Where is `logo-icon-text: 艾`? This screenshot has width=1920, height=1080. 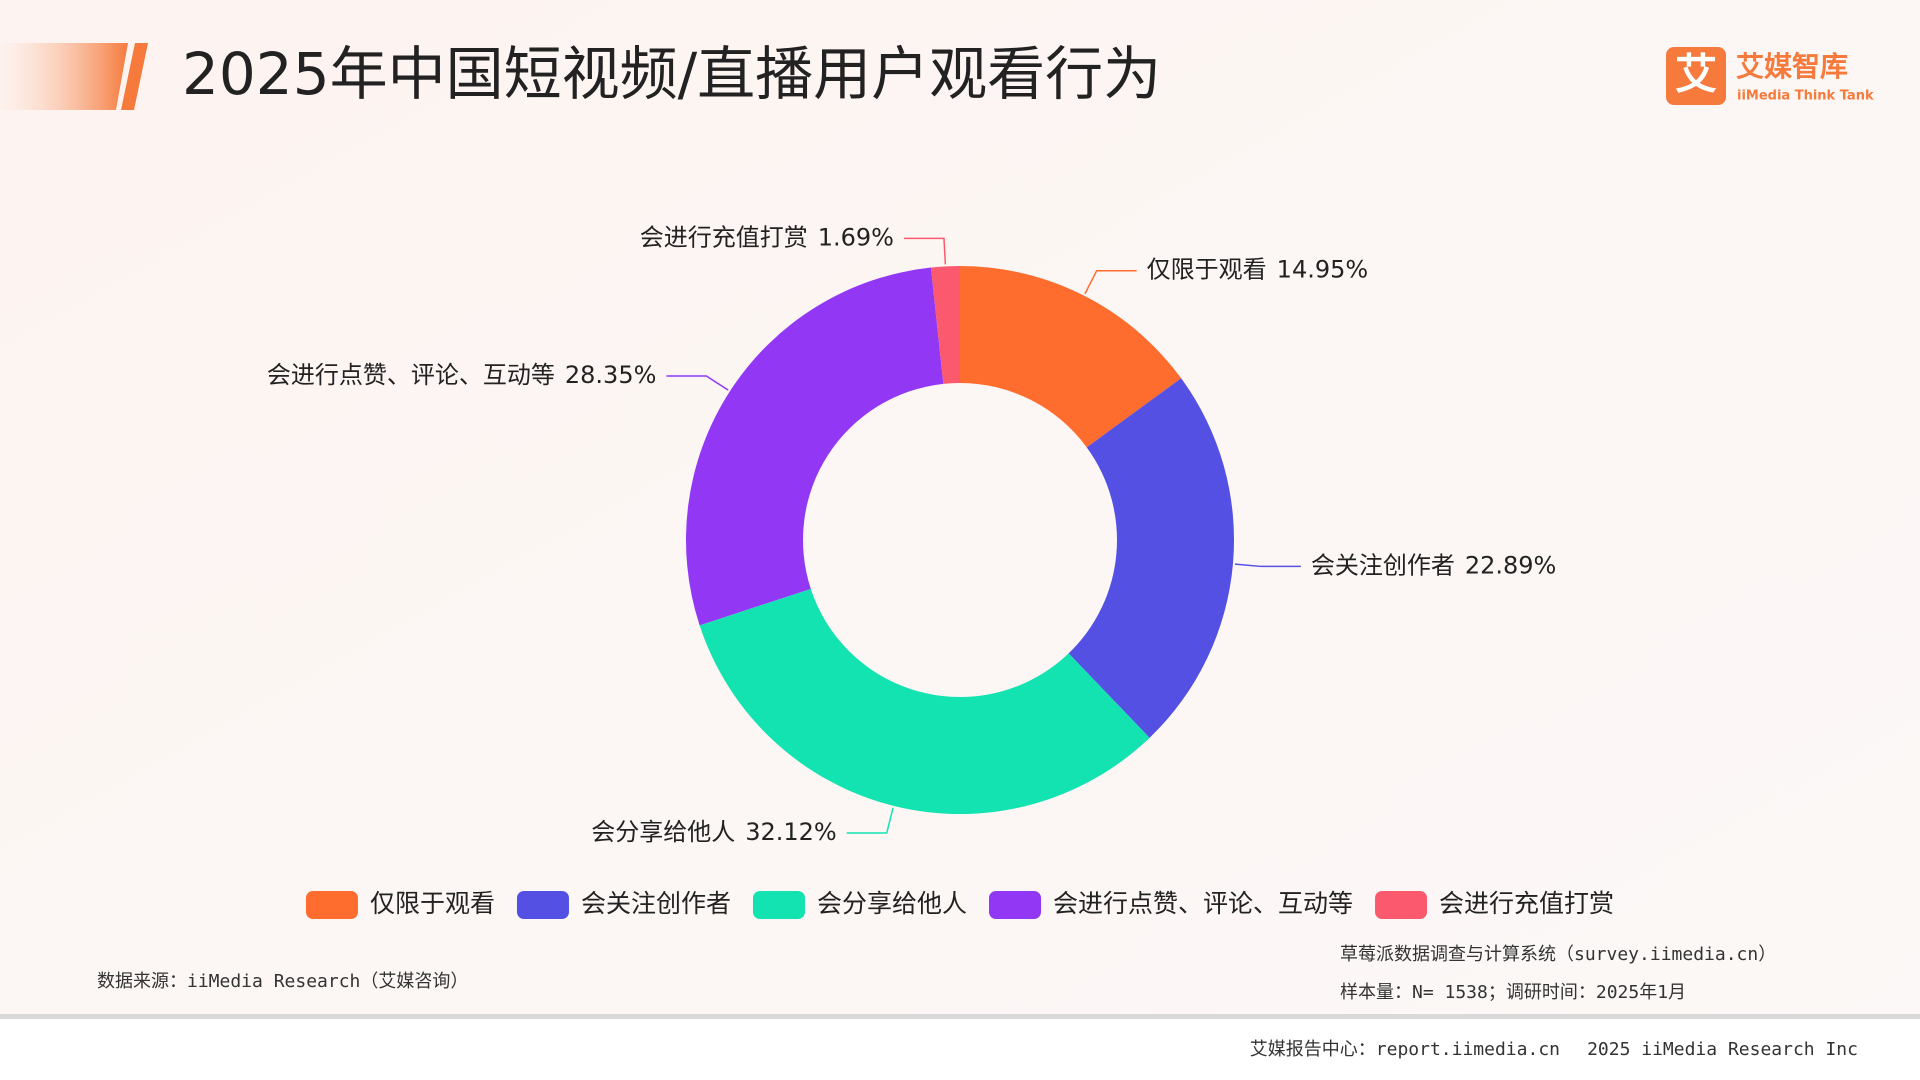
logo-icon-text: 艾 is located at coordinates (1696, 74).